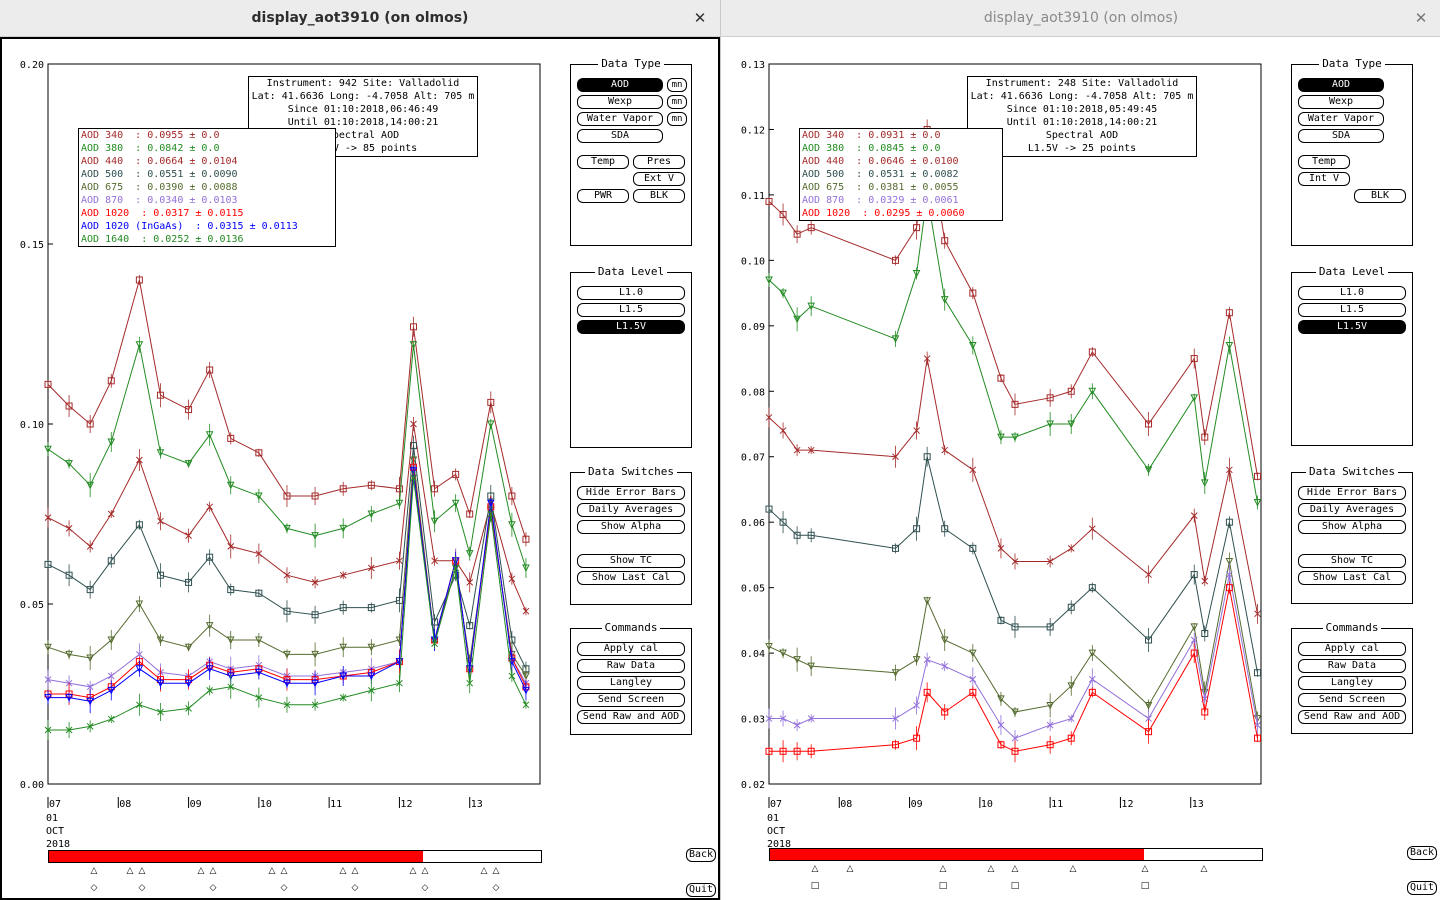 This screenshot has height=900, width=1440. I want to click on x-tick-label: 08, so click(125, 804).